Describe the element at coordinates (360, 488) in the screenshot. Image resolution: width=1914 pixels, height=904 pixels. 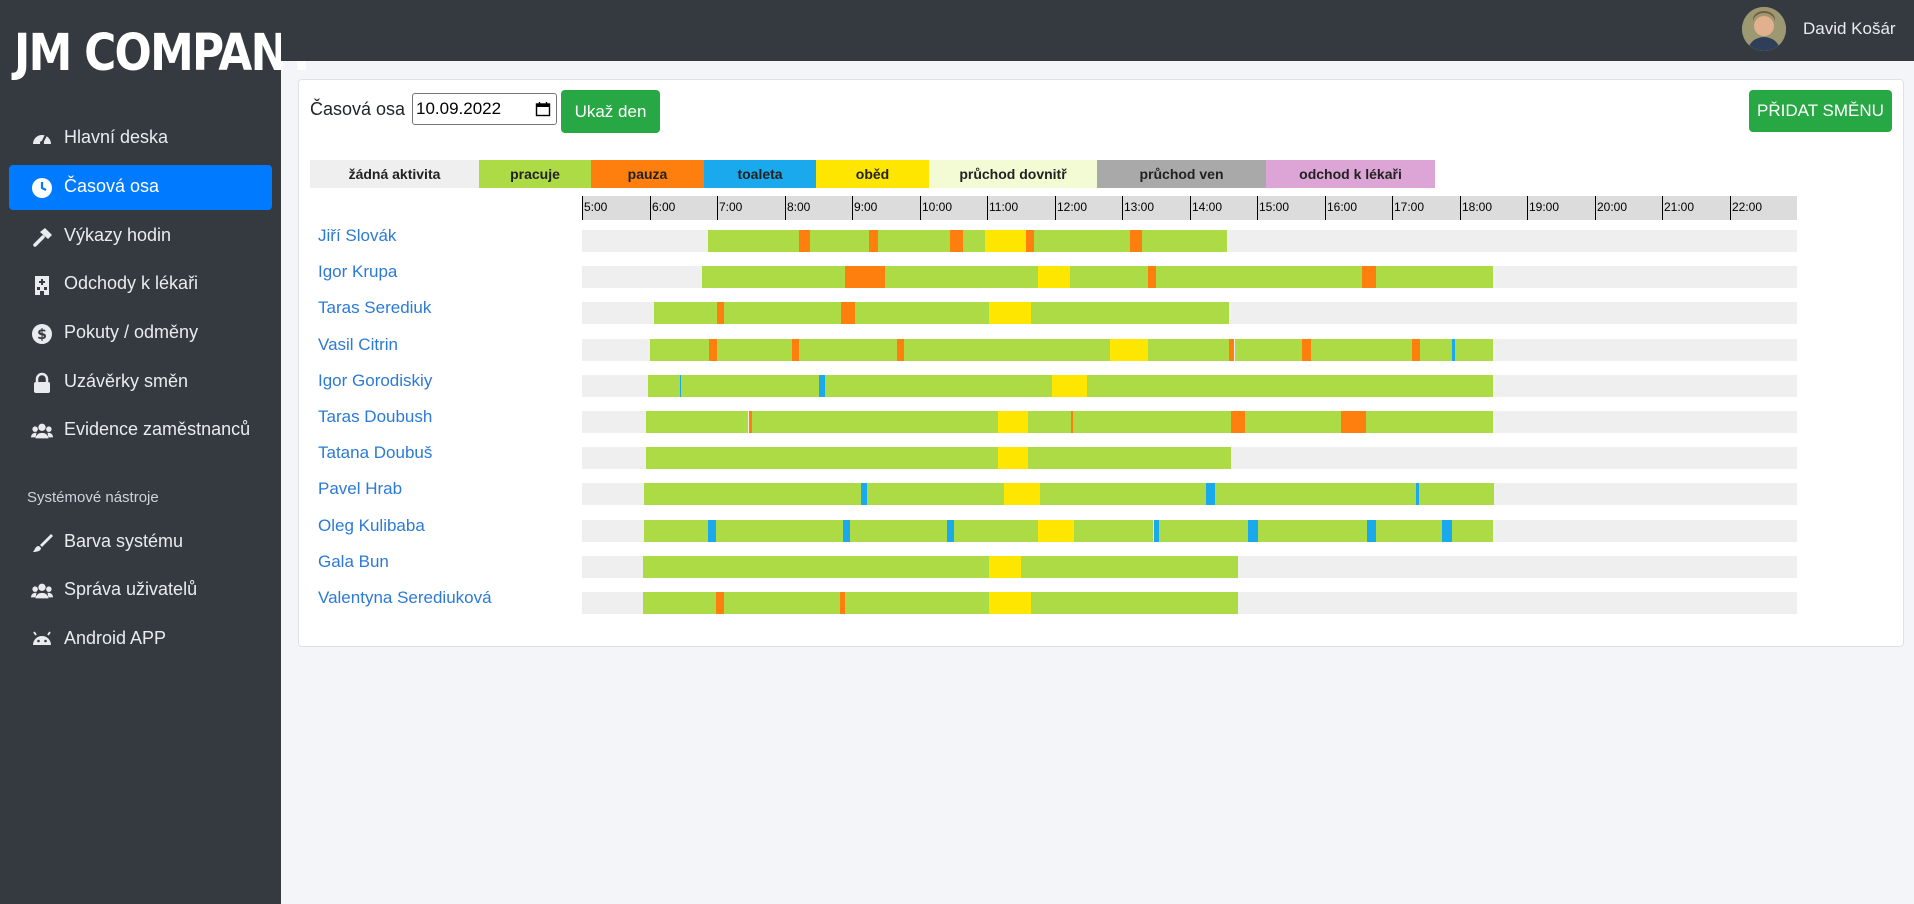
I see `employee-name: Pavel Hrab` at that location.